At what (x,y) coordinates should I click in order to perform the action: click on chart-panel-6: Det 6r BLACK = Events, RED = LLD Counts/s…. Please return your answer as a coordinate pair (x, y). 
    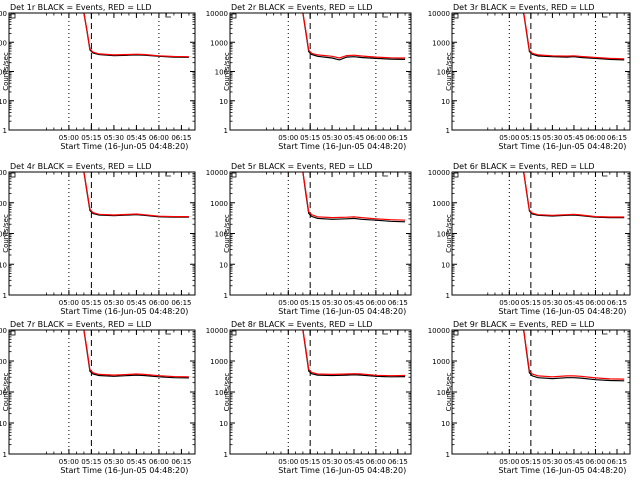
    Looking at the image, I should click on (529, 239).